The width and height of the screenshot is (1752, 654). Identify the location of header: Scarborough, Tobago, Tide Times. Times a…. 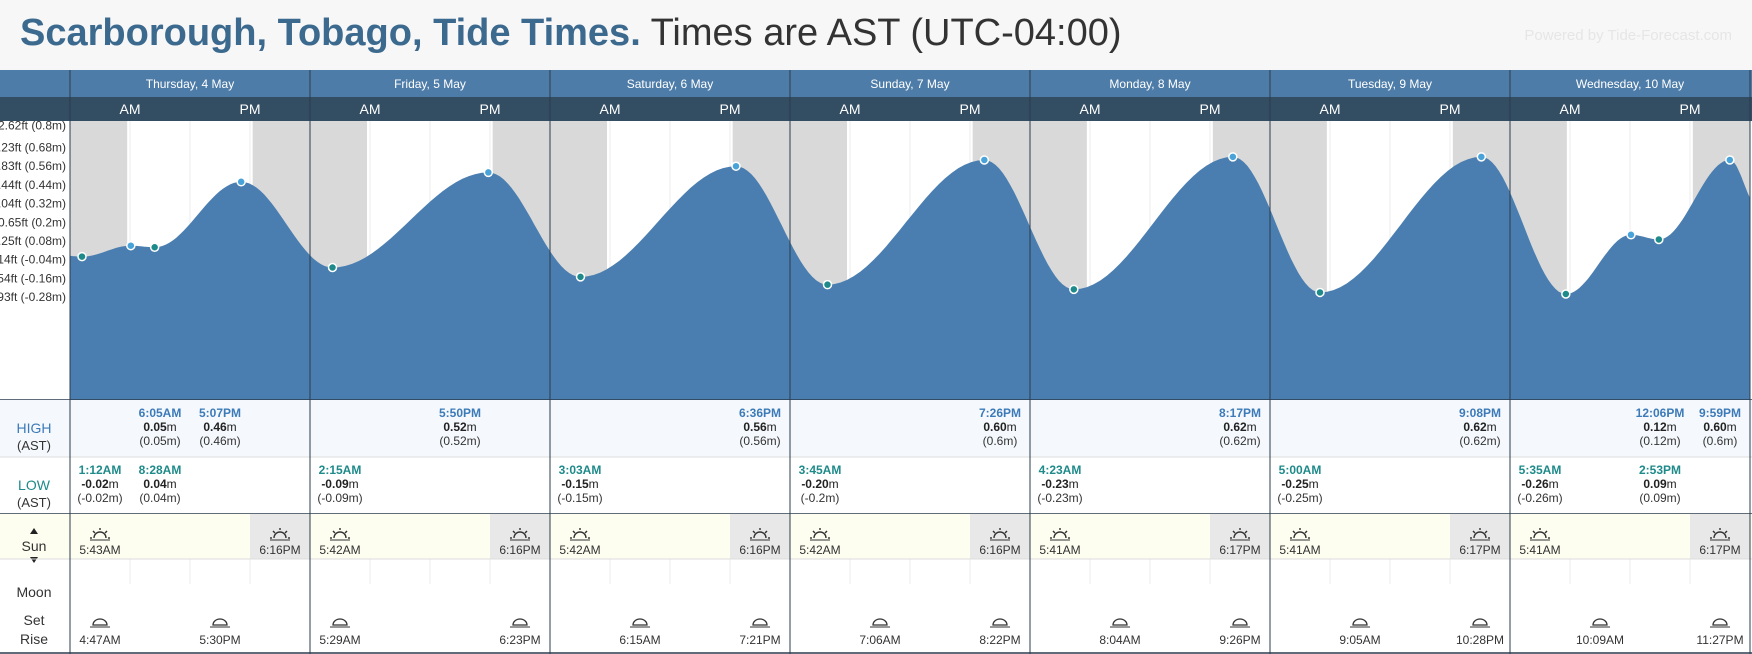
(876, 35).